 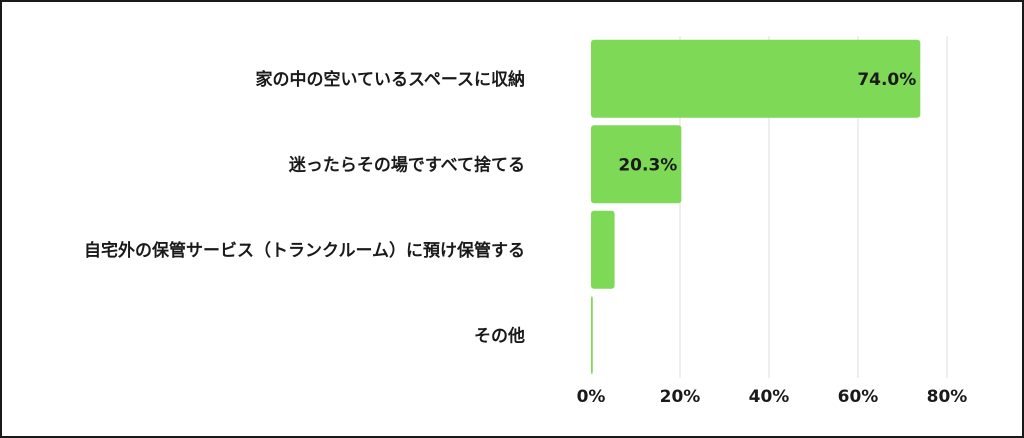 What do you see at coordinates (767, 123) in the screenshot?
I see `data-labels: 74.0% 20.3%` at bounding box center [767, 123].